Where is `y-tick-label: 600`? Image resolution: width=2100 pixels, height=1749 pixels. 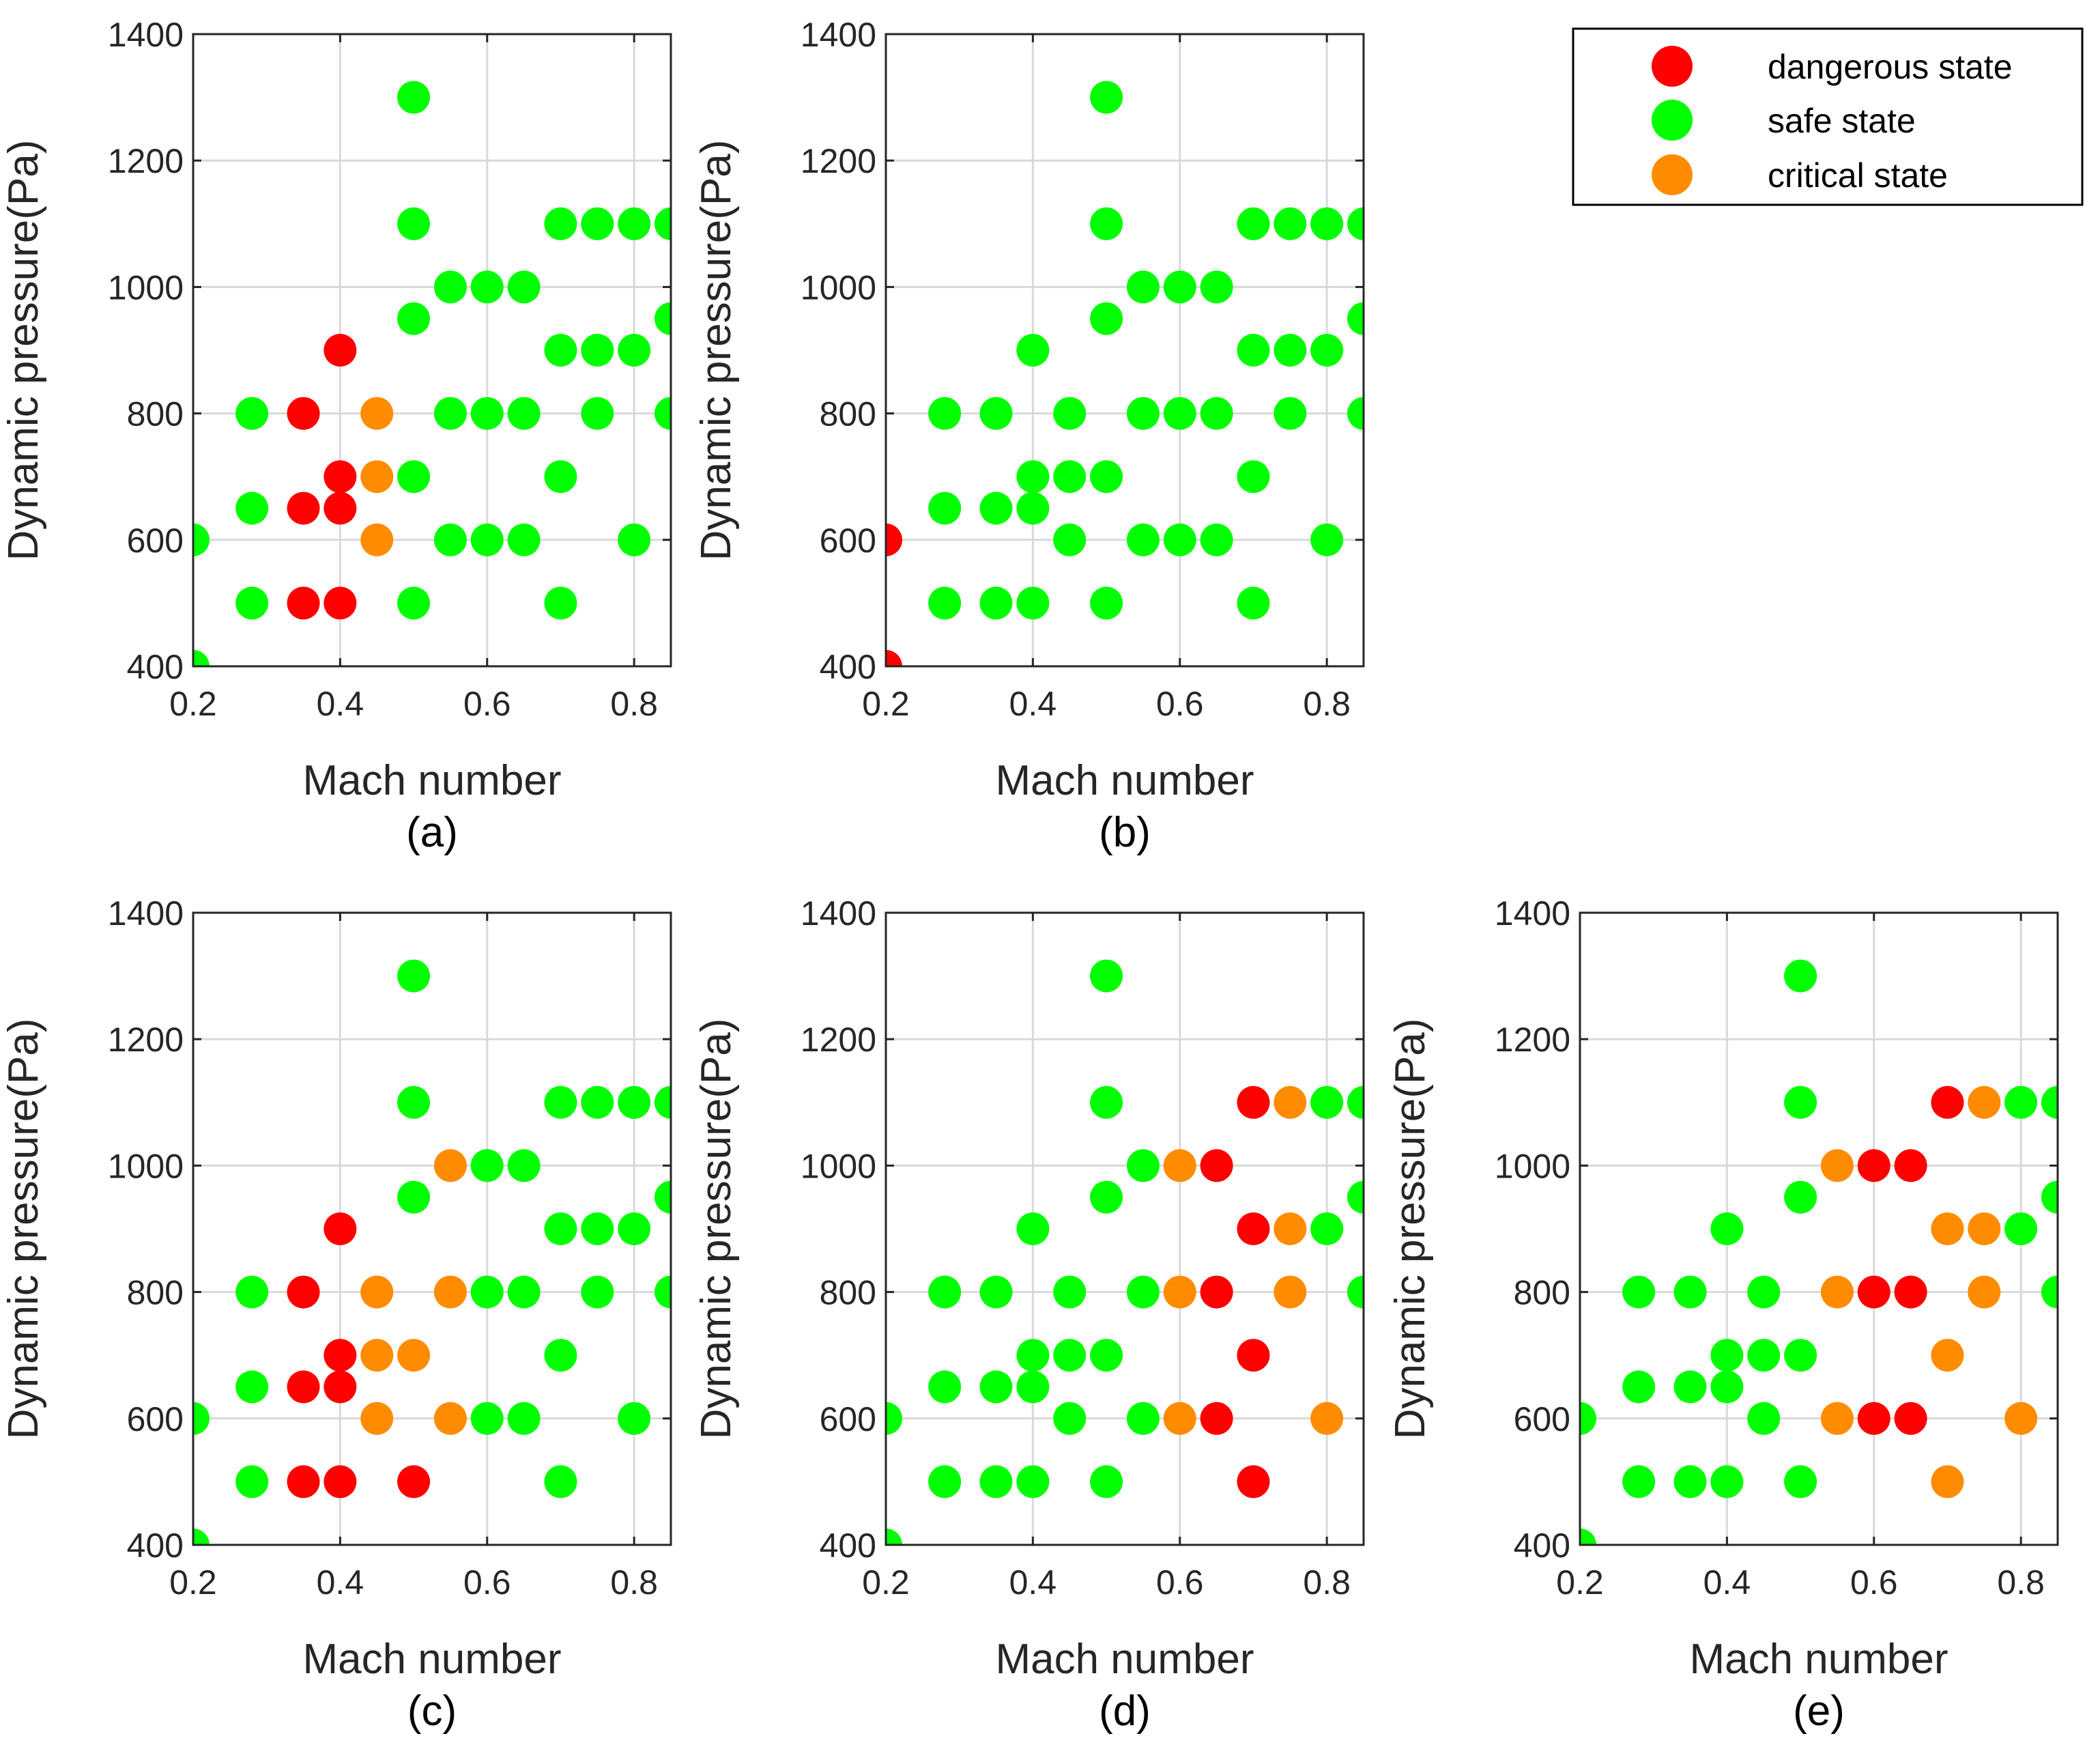
y-tick-label: 600 is located at coordinates (155, 1419).